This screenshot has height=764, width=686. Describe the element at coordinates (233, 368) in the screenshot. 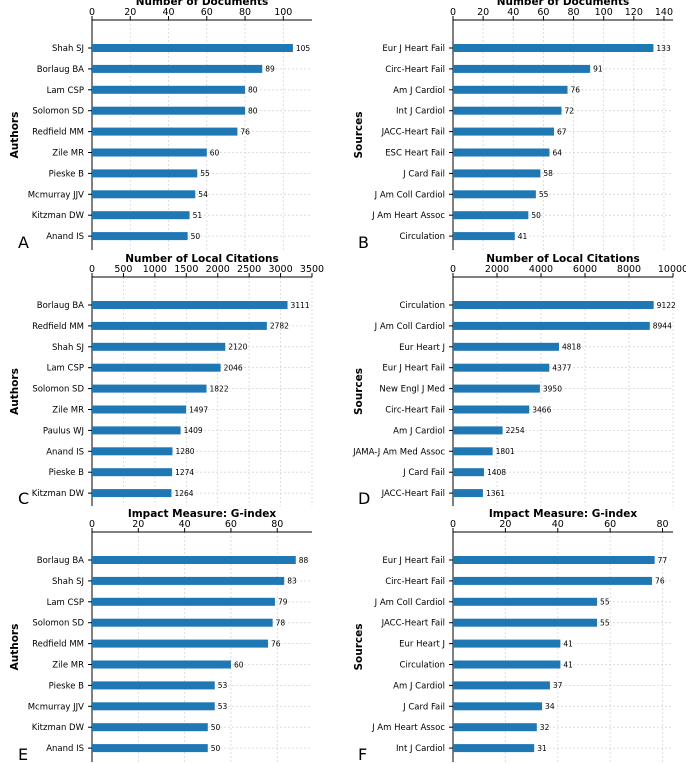

I see `value-label: 2046` at that location.